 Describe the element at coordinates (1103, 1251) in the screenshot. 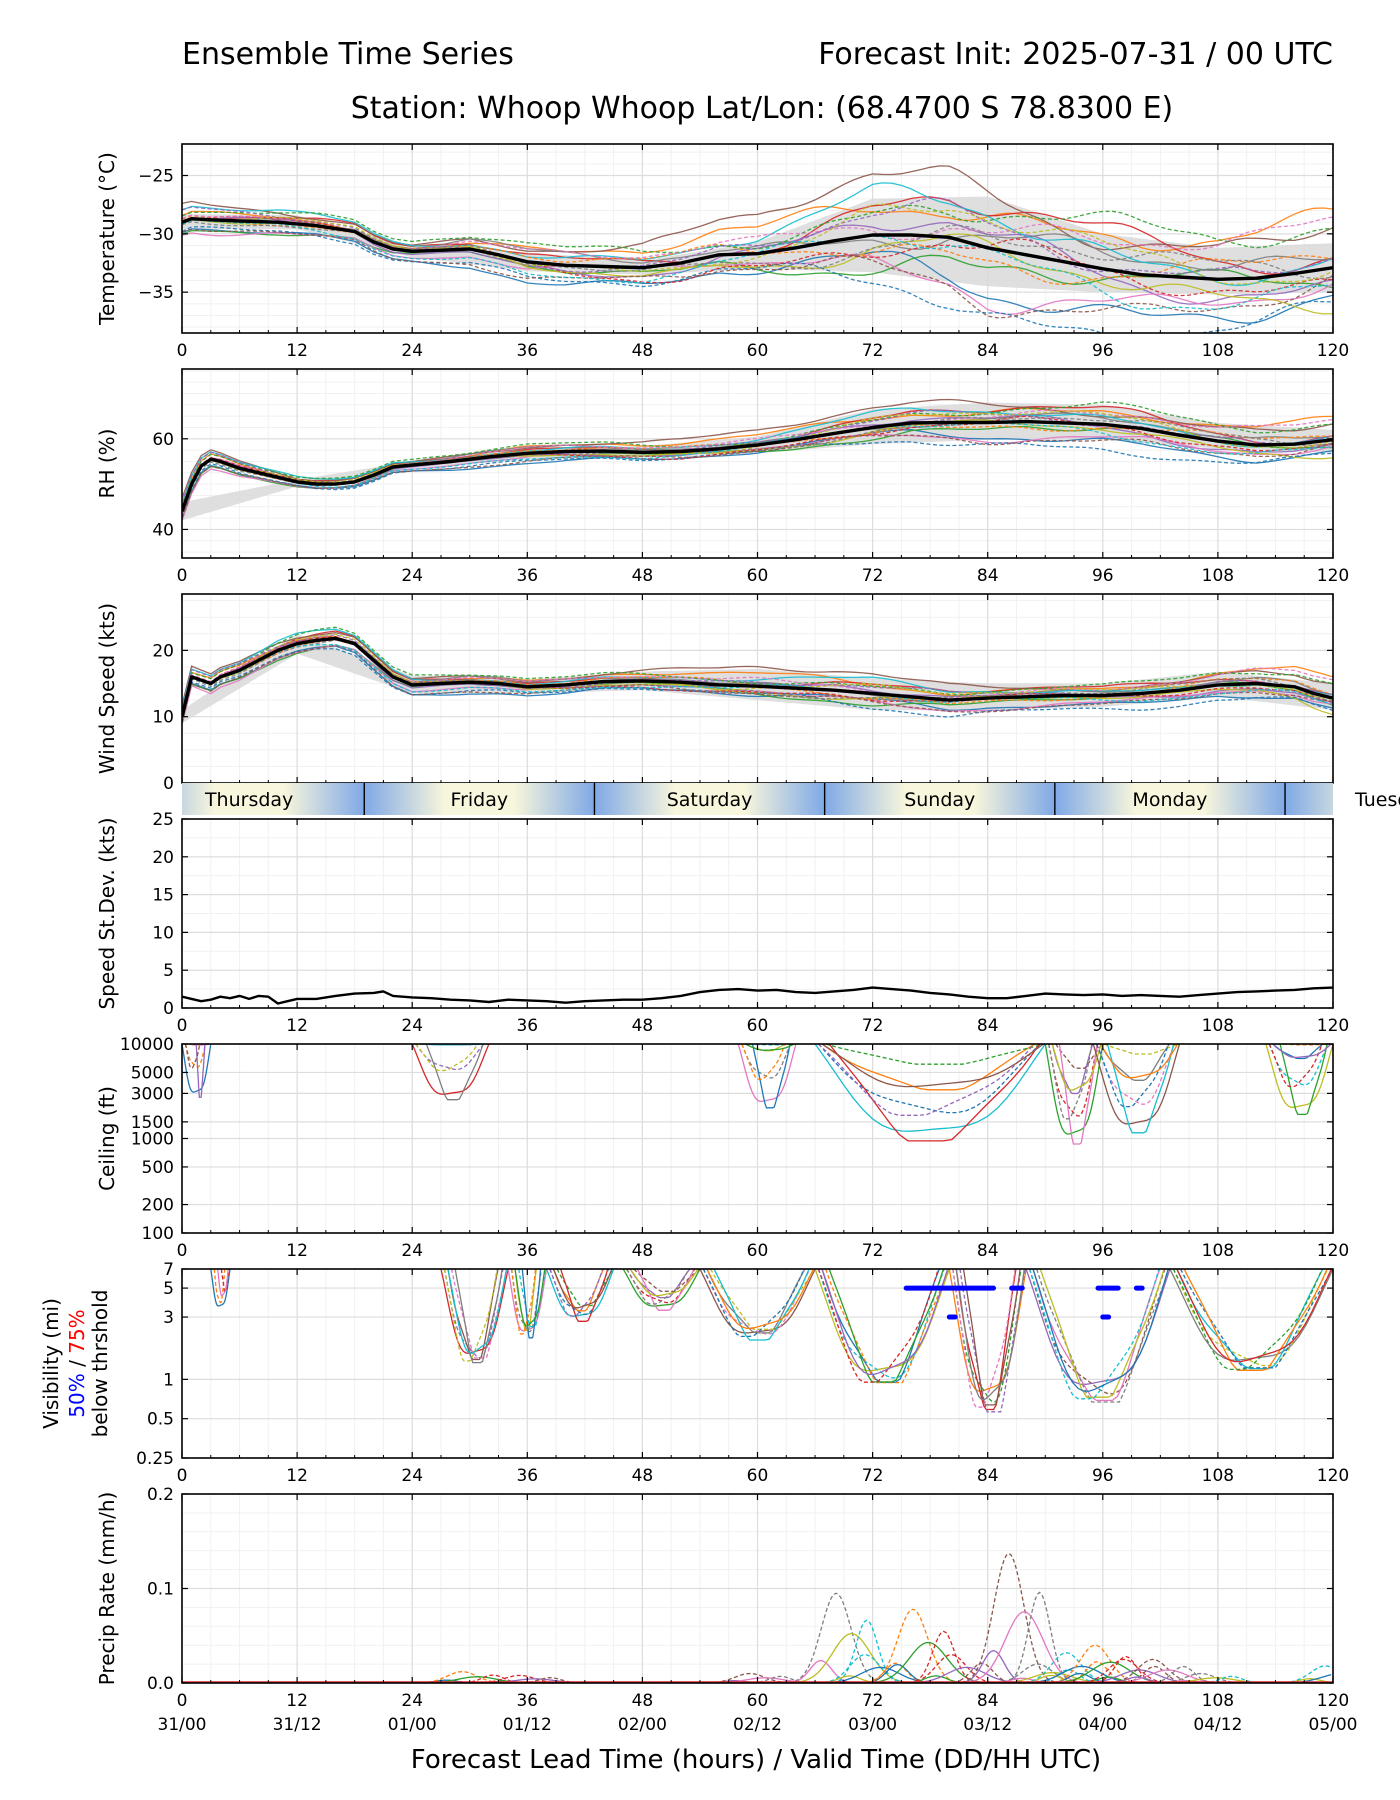

I see `x-tick-label: 96` at that location.